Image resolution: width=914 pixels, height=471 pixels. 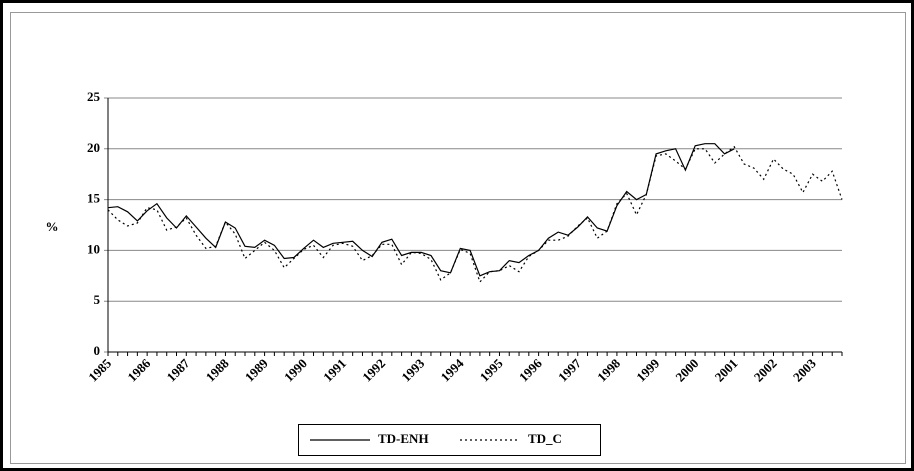 What do you see at coordinates (93, 248) in the screenshot?
I see `y-tick-label: 10` at bounding box center [93, 248].